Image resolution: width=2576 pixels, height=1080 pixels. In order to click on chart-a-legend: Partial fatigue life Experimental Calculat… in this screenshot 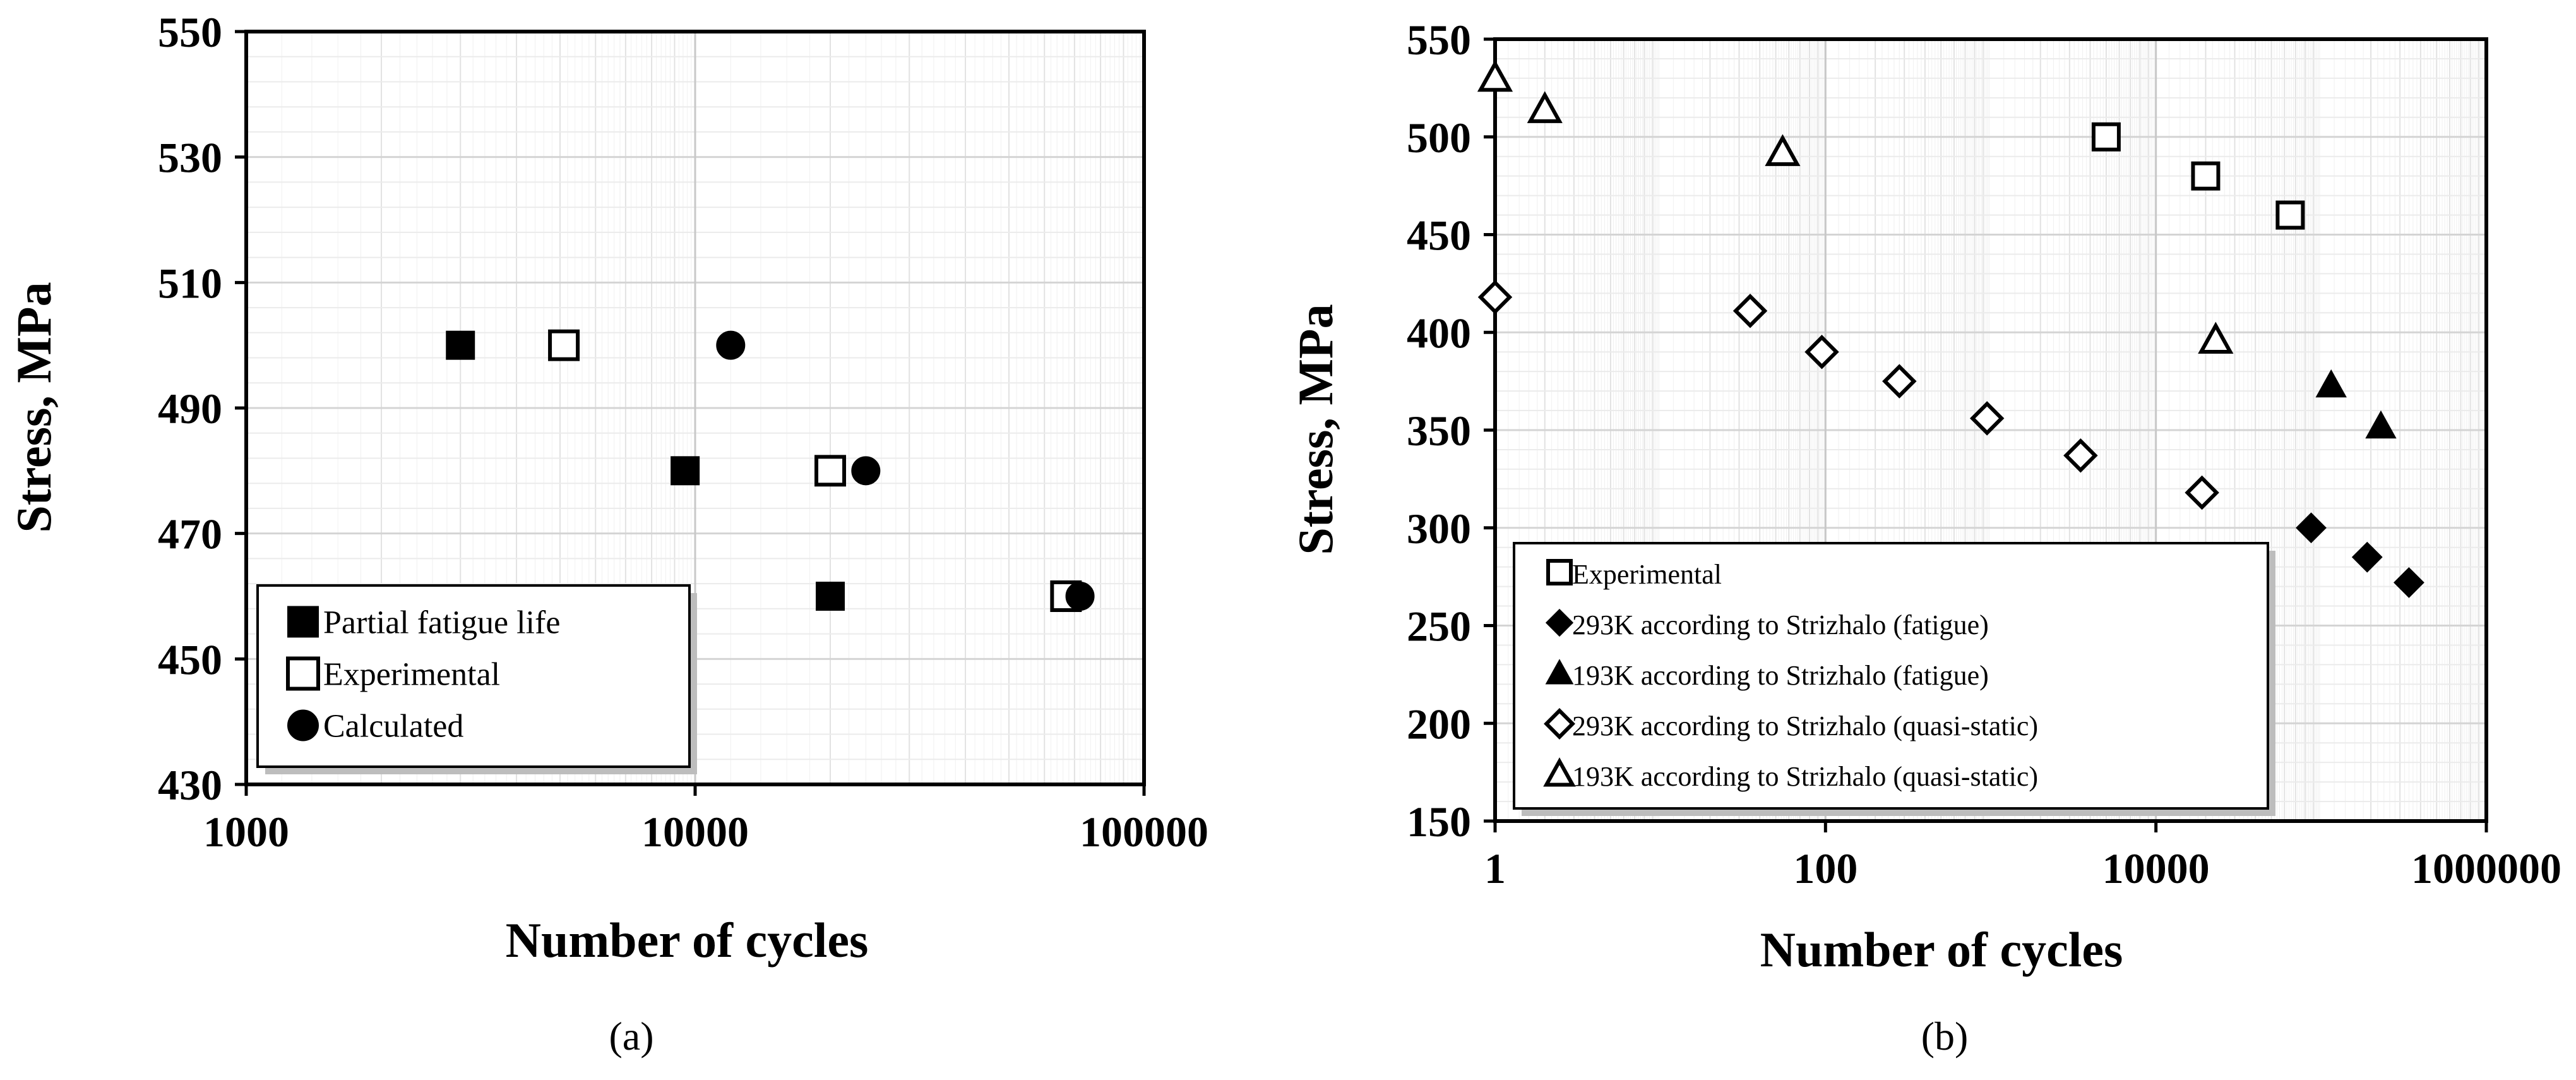, I will do `click(476, 679)`.